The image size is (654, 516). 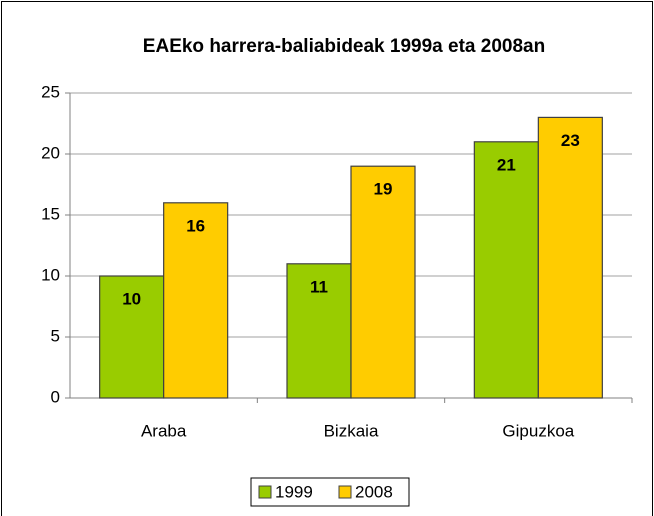 What do you see at coordinates (50, 213) in the screenshot?
I see `y-tick-label: 15` at bounding box center [50, 213].